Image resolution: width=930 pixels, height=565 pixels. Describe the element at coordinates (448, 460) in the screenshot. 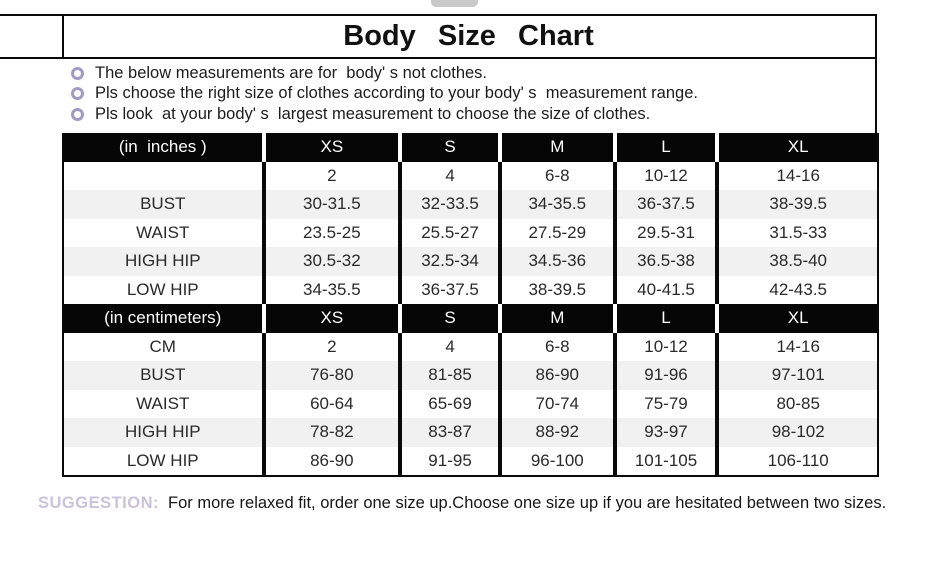

I see `size-value-cell: 91-95` at that location.